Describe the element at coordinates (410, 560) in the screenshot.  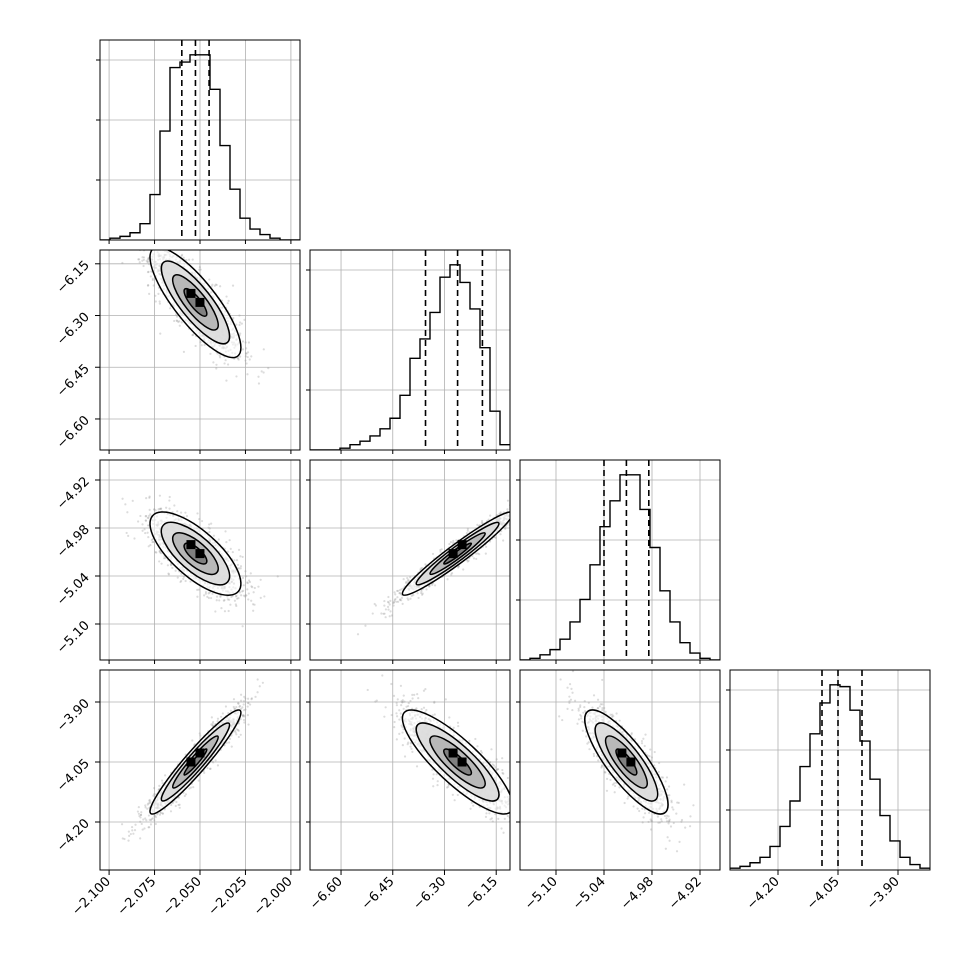
I see `grid` at that location.